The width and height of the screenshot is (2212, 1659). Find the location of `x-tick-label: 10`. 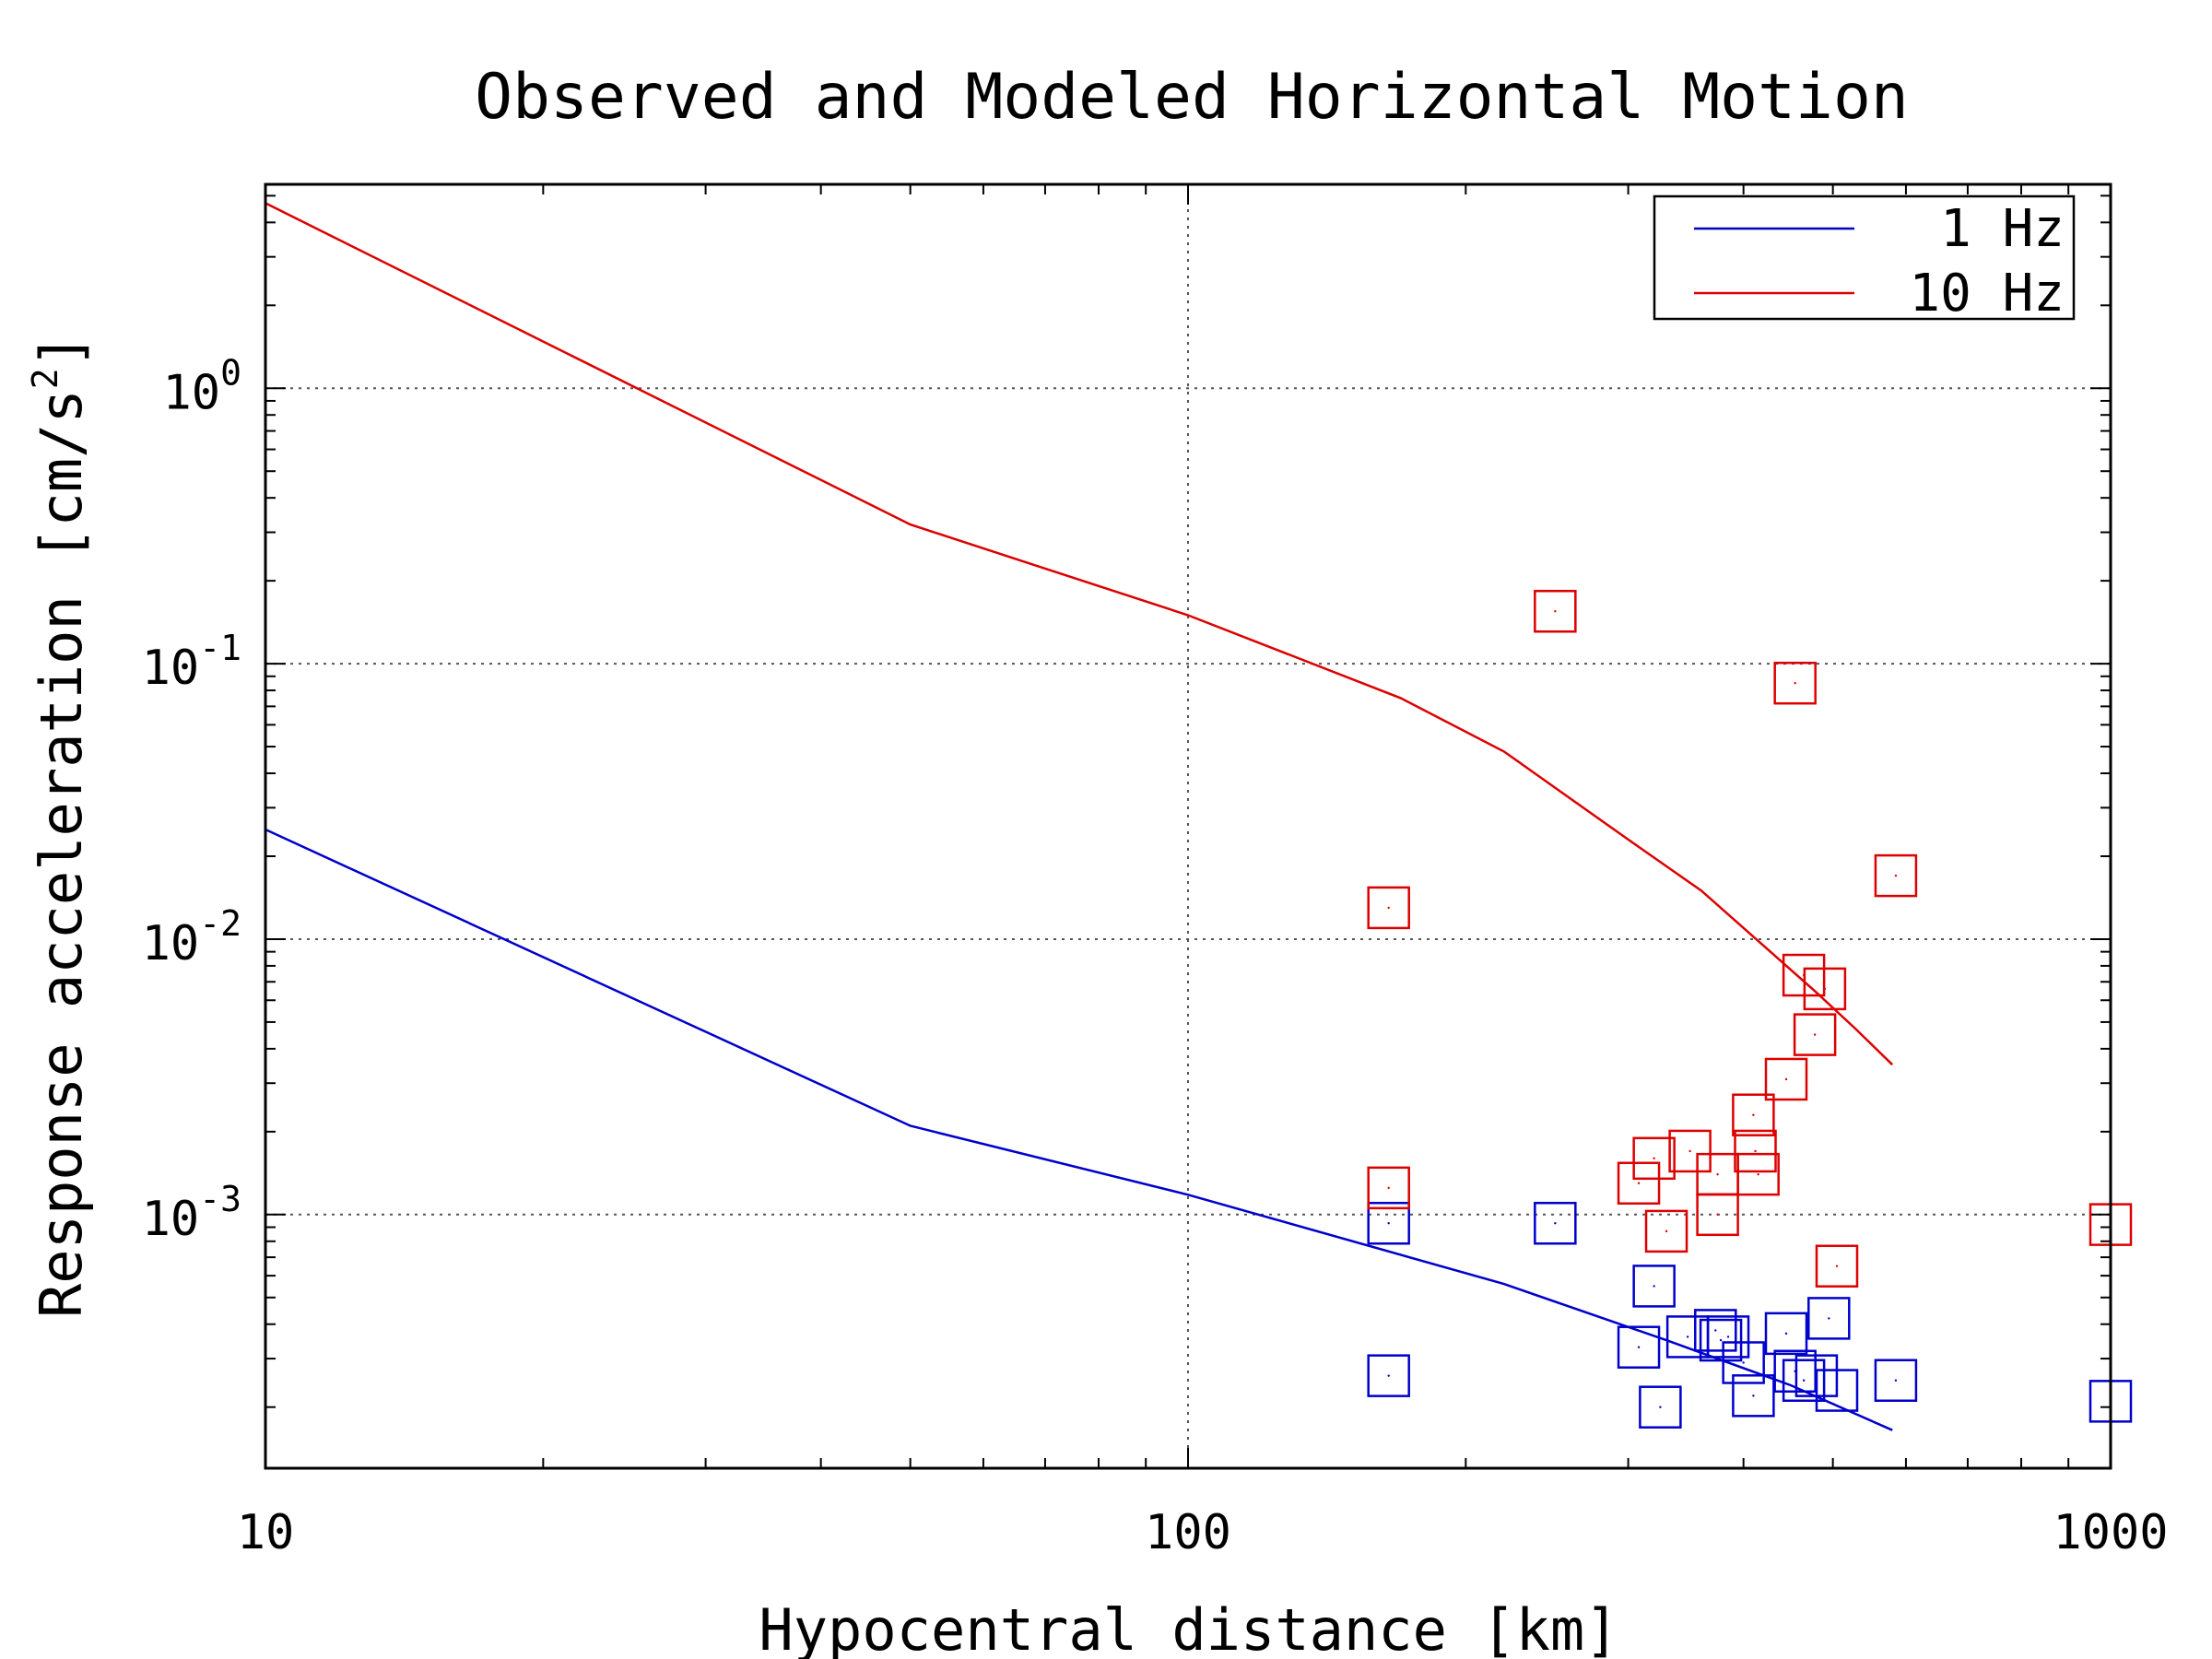

x-tick-label: 10 is located at coordinates (266, 1532).